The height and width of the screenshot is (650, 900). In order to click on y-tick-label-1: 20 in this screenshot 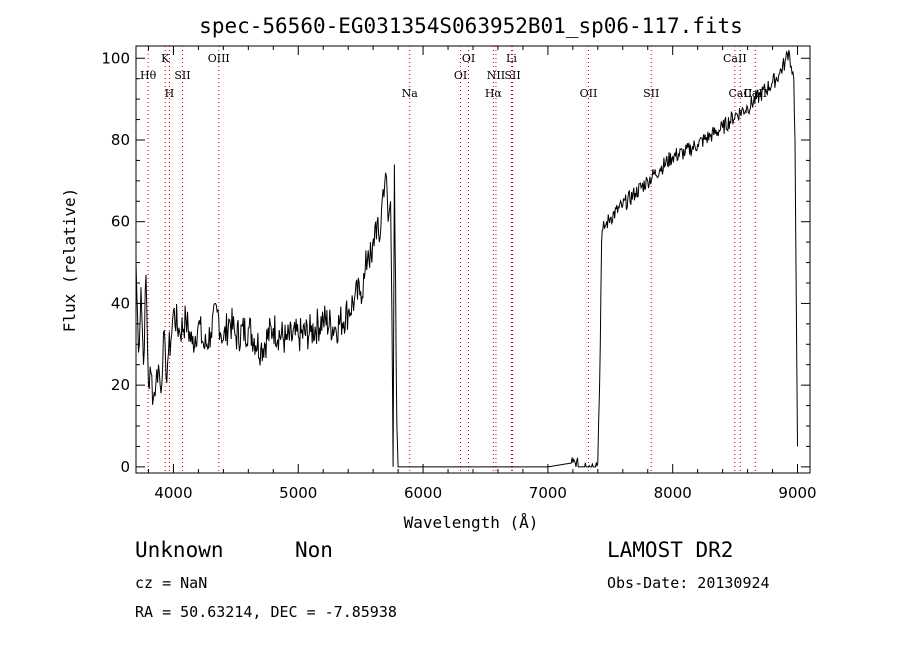, I will do `click(120, 385)`.